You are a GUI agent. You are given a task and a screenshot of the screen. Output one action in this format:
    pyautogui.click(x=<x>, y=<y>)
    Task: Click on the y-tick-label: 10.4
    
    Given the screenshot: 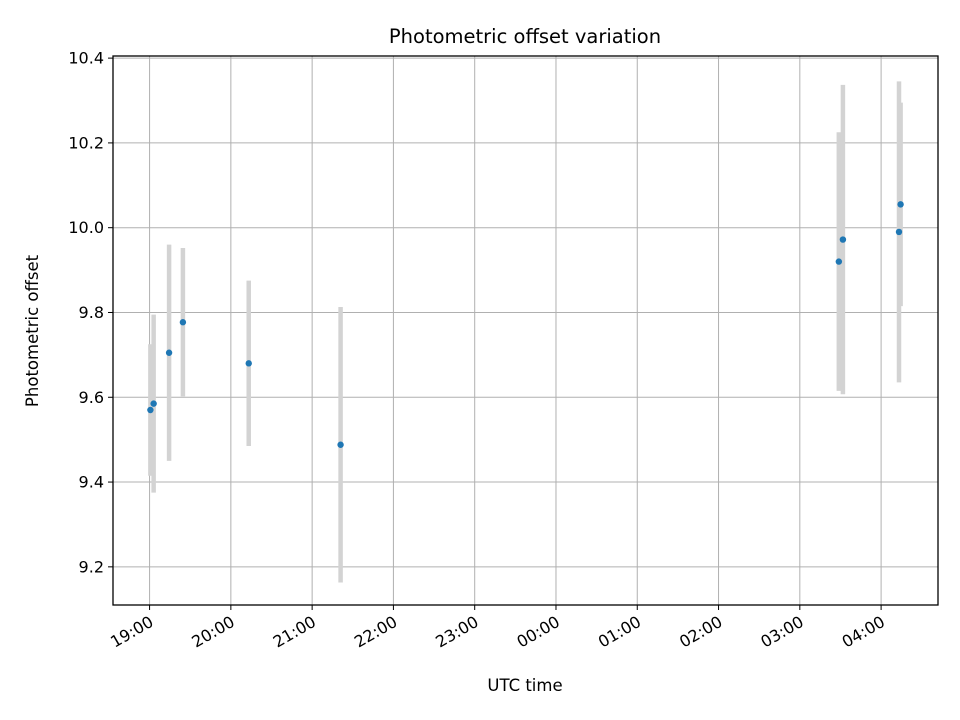 What is the action you would take?
    pyautogui.click(x=86, y=58)
    